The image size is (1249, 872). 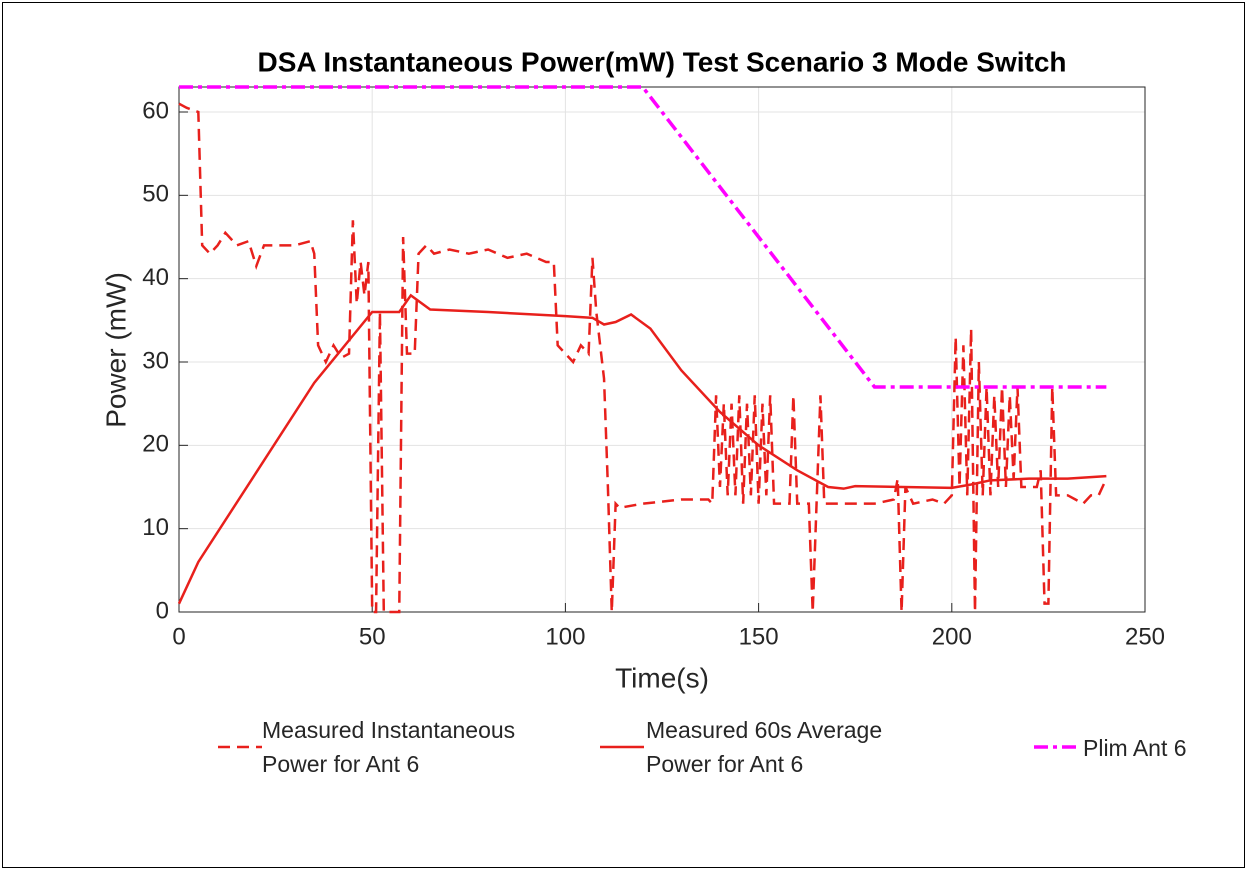 What do you see at coordinates (162, 610) in the screenshot?
I see `y-tick-label: 0` at bounding box center [162, 610].